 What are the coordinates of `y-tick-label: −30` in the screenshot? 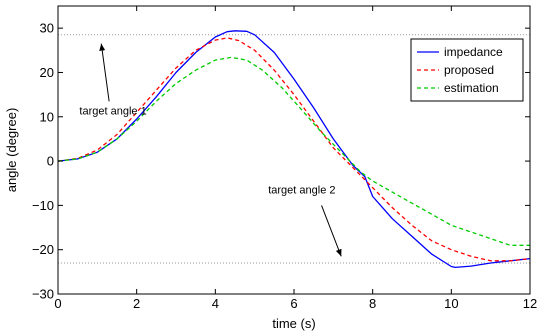 It's located at (43, 294).